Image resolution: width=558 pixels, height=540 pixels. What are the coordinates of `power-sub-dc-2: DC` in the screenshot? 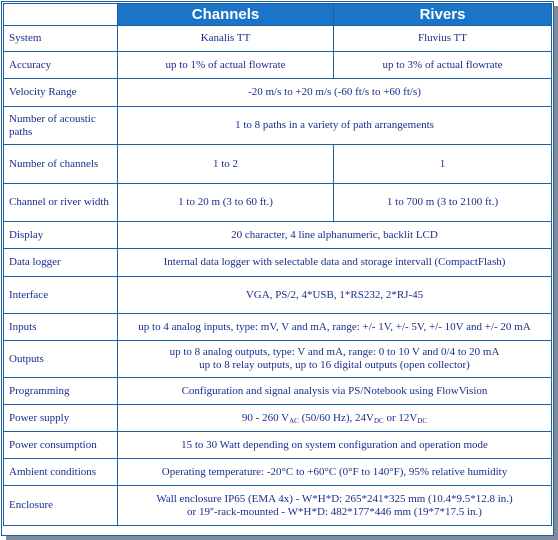 It's located at (422, 420).